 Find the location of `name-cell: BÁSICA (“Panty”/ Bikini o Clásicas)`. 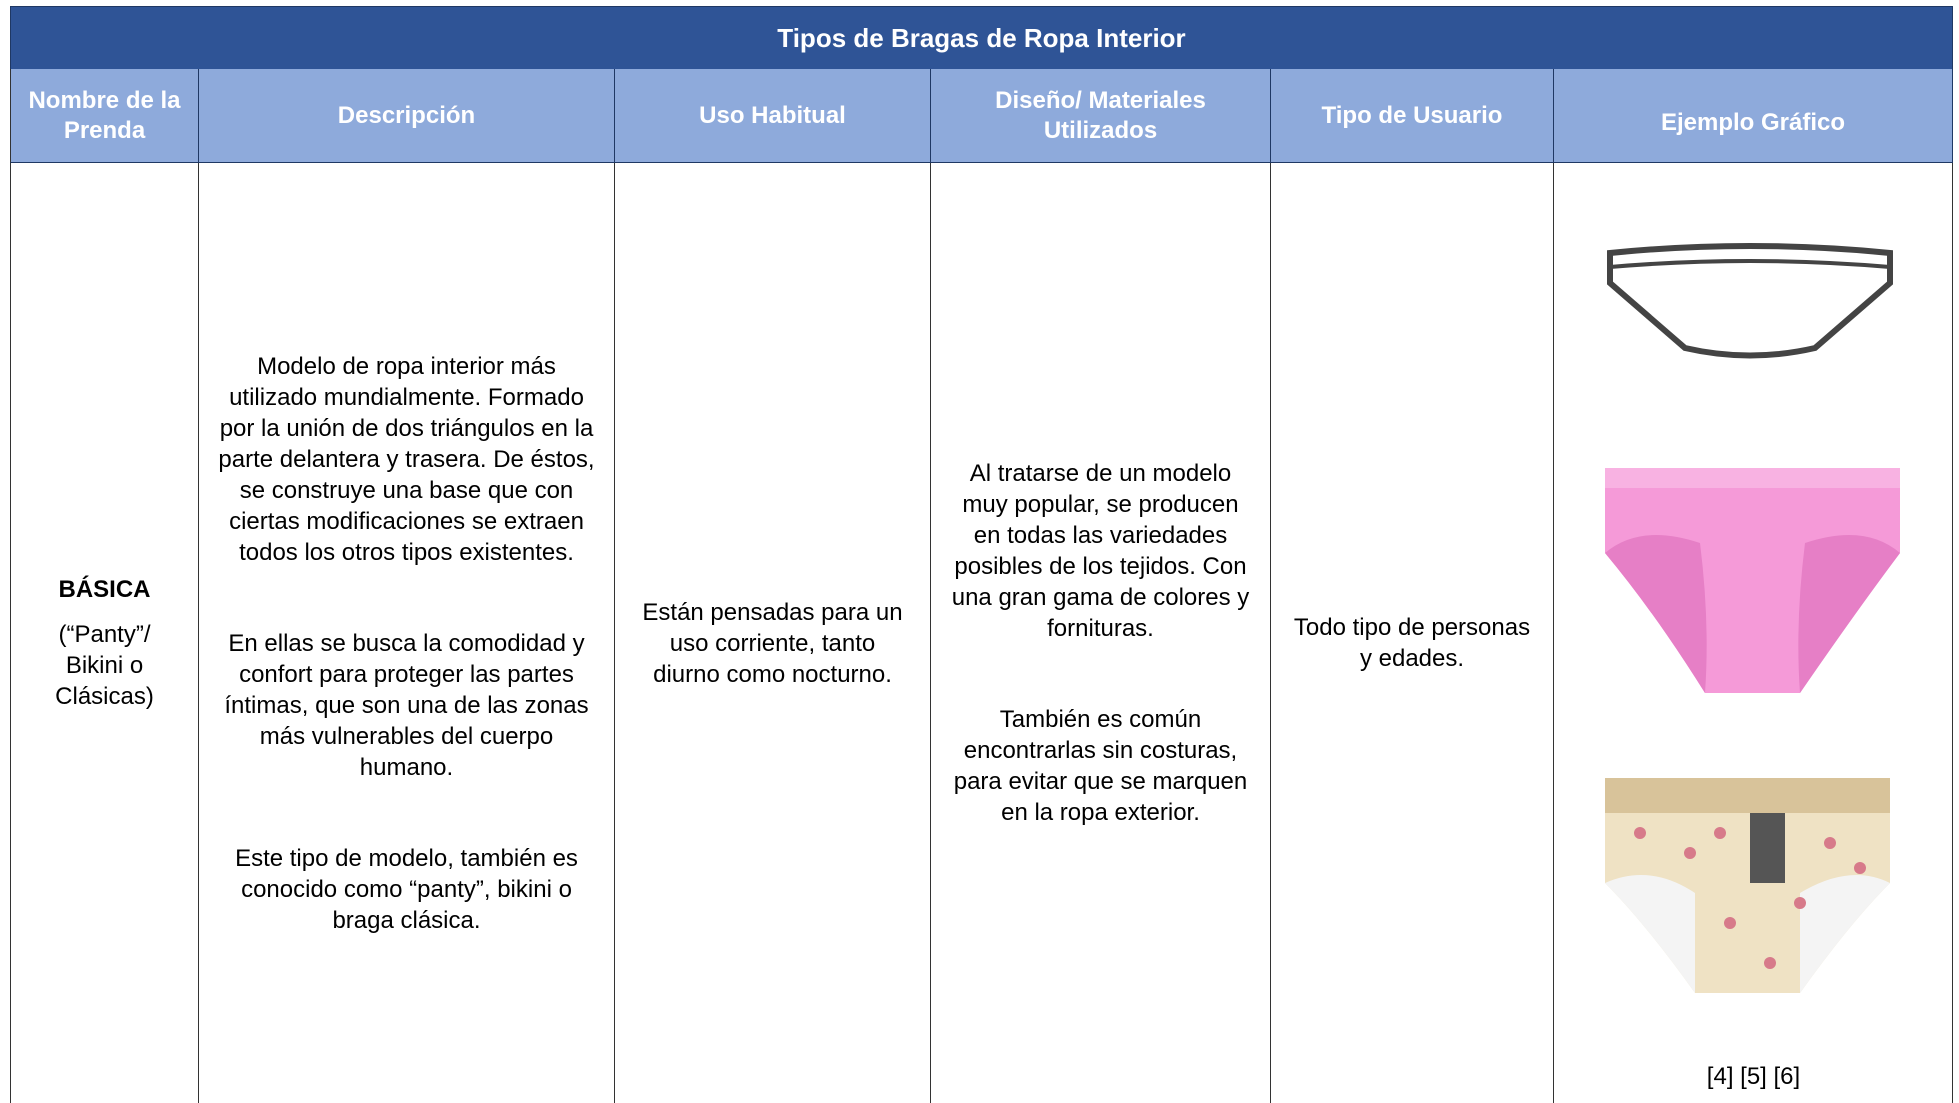

name-cell: BÁSICA (“Panty”/ Bikini o Clásicas) is located at coordinates (104, 633).